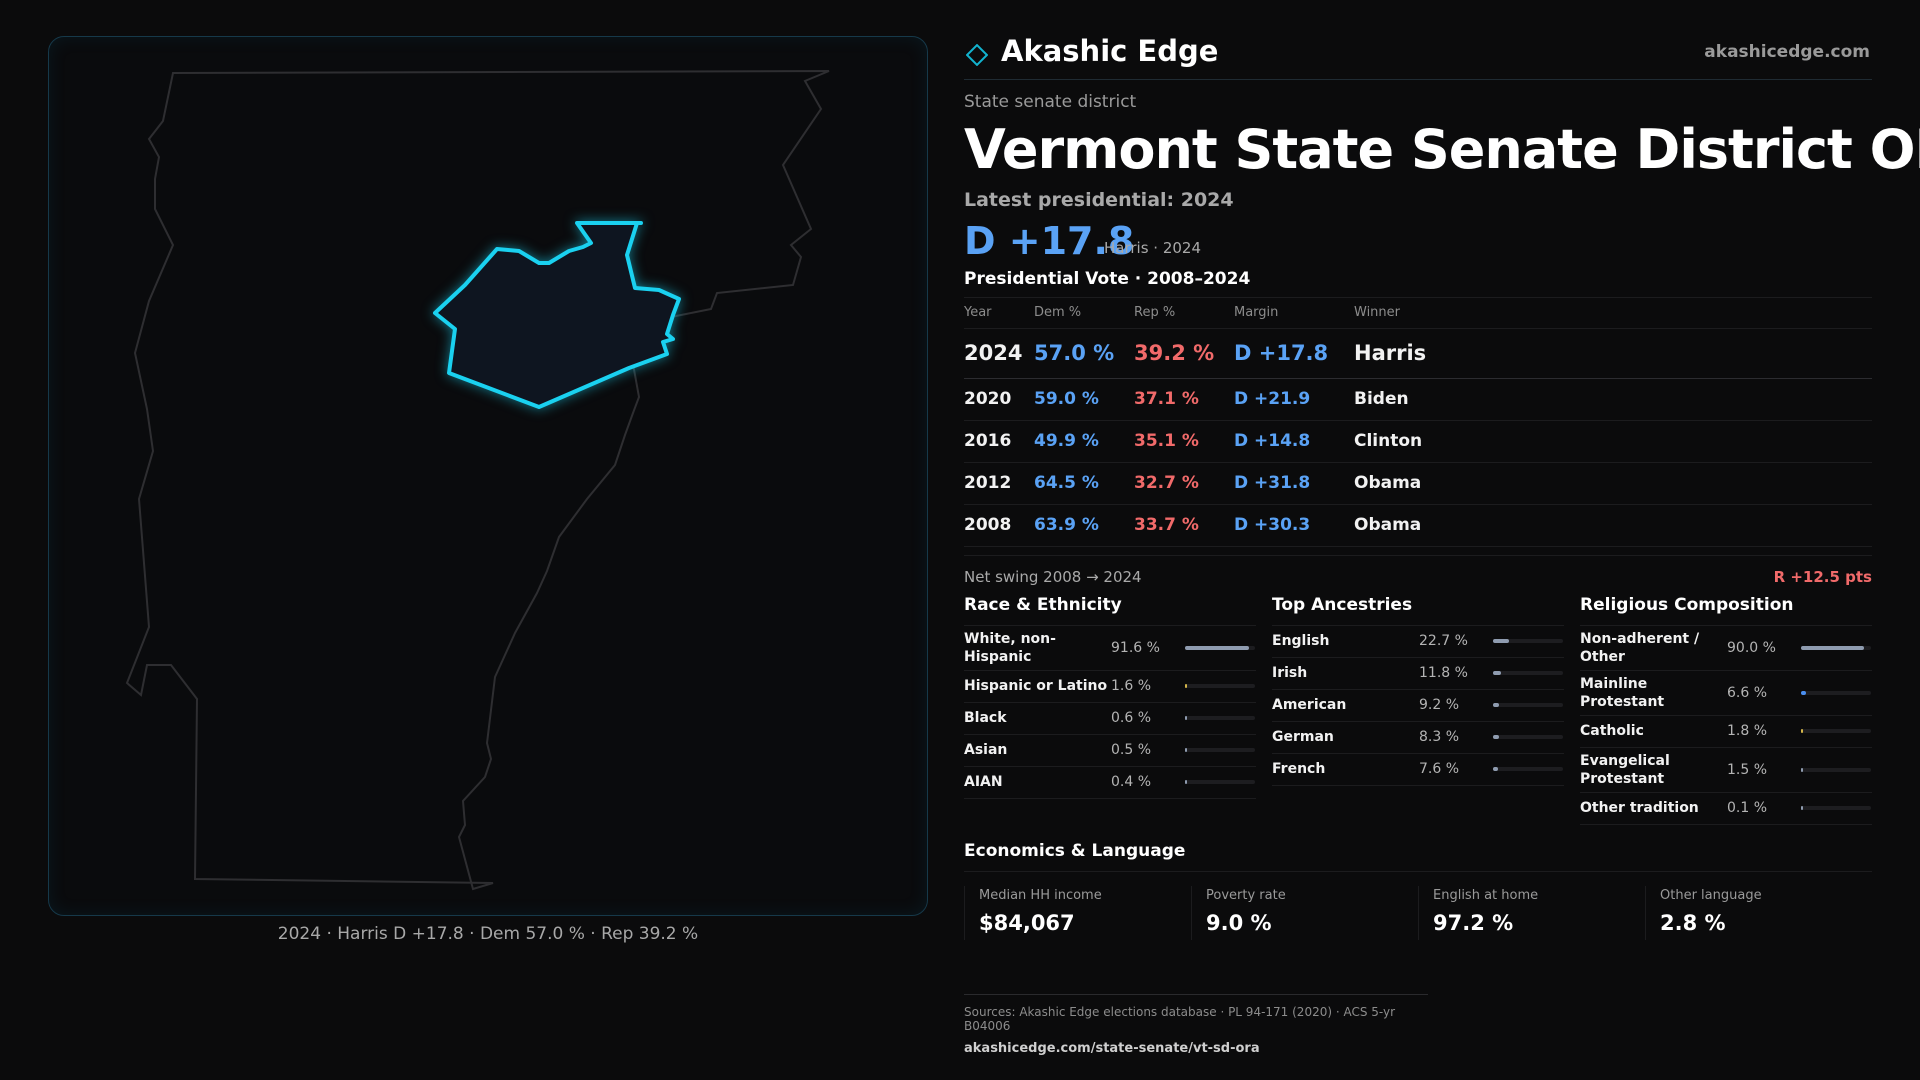 The height and width of the screenshot is (1080, 1920). What do you see at coordinates (1077, 912) in the screenshot?
I see `stat-median-income: Median HH income $84,067` at bounding box center [1077, 912].